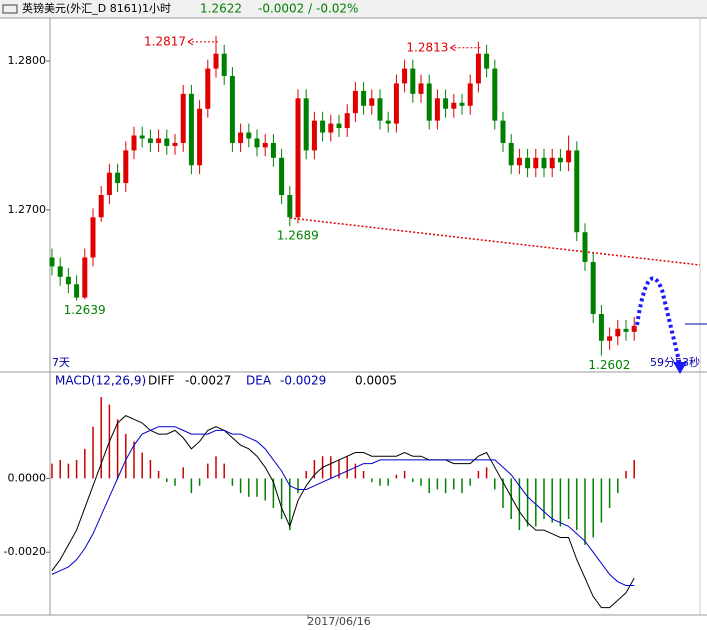 This screenshot has height=630, width=707. What do you see at coordinates (85, 310) in the screenshot?
I see `low-annotation: 1.2639` at bounding box center [85, 310].